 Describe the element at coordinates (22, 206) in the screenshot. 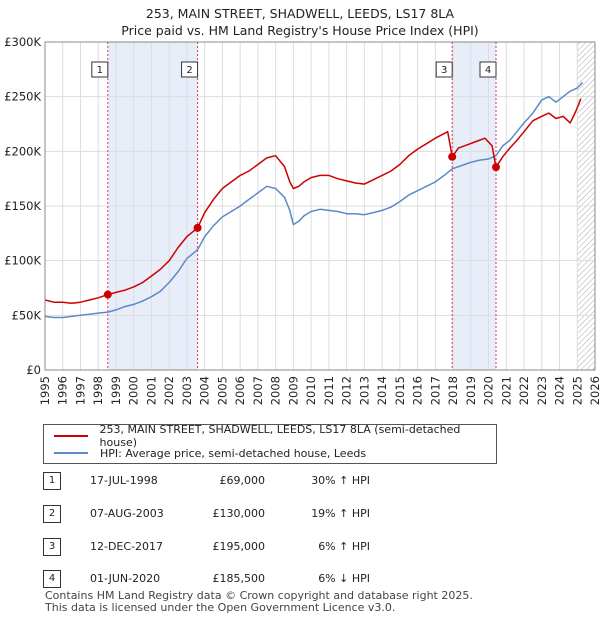

I see `y-tick-label: £150K` at that location.